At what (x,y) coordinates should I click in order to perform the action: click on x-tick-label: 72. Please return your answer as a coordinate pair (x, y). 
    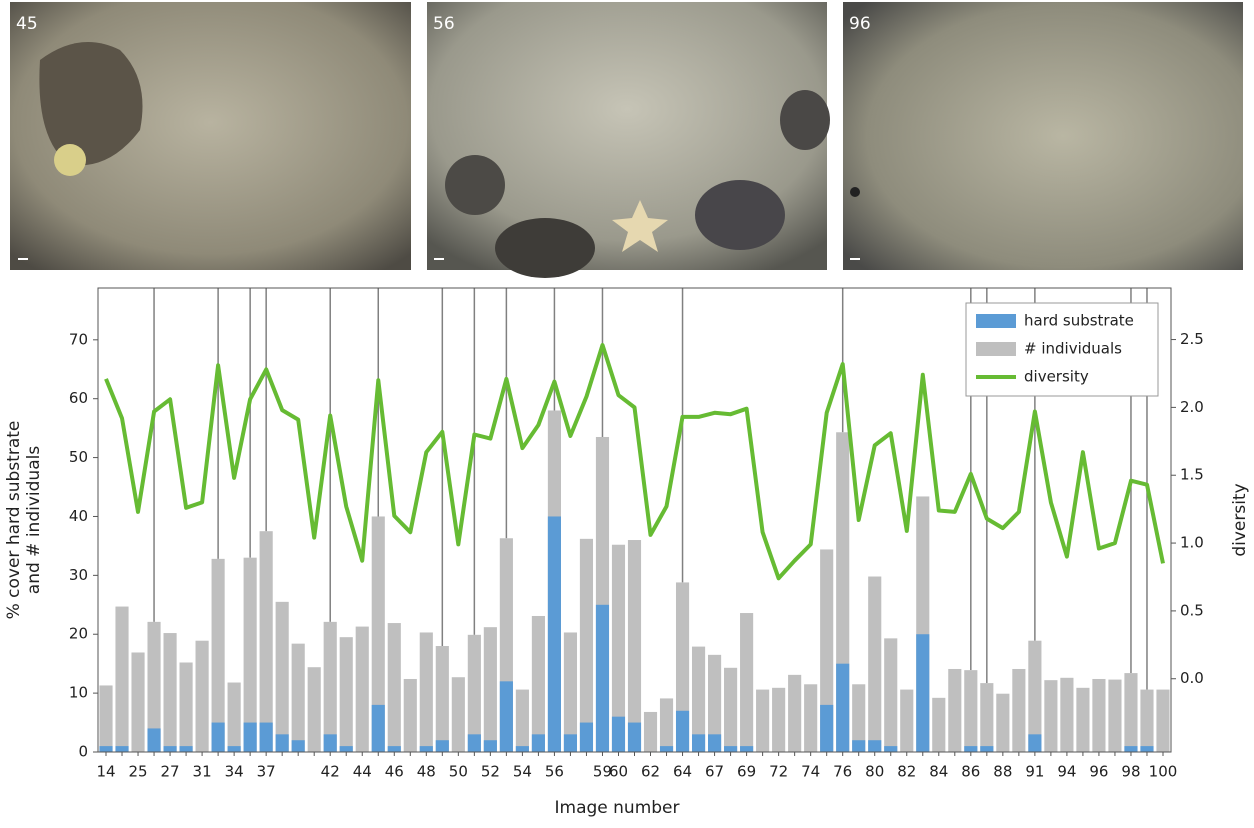
    Looking at the image, I should click on (778, 772).